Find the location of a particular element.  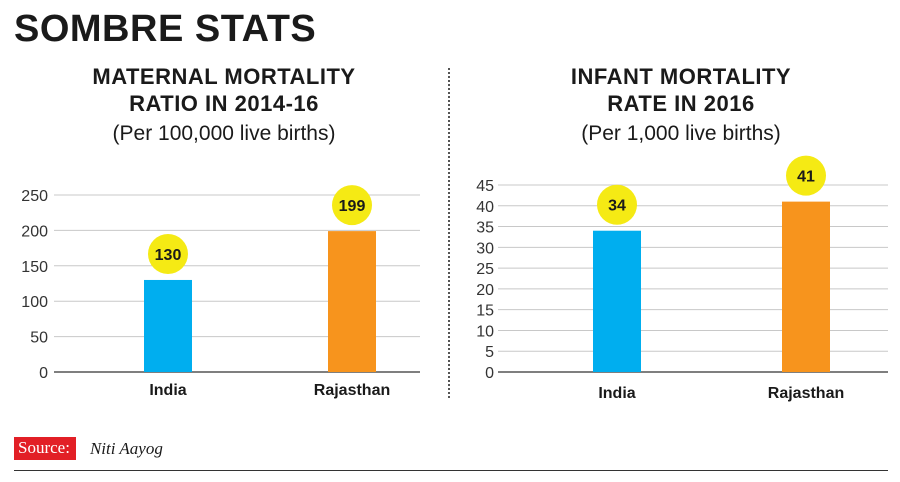

chart2-value-label: 41 is located at coordinates (806, 177).